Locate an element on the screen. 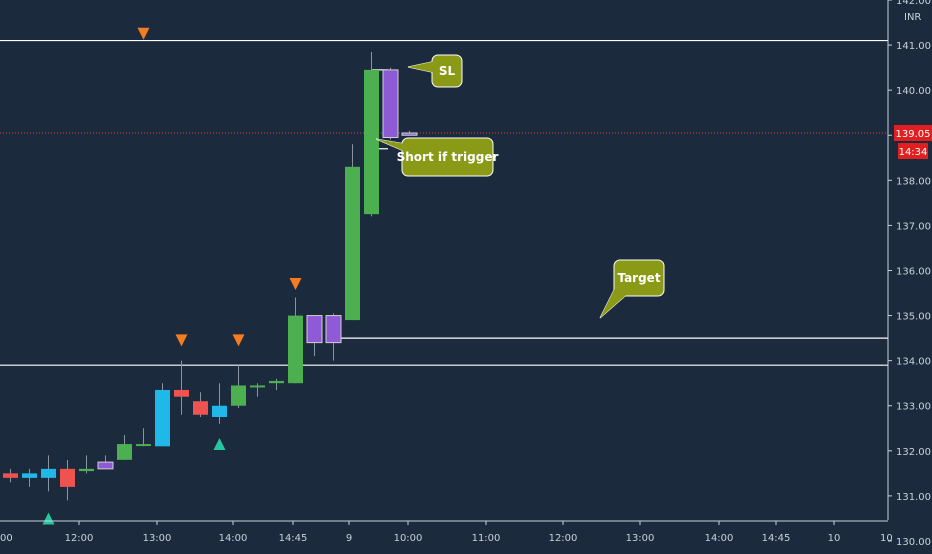 This screenshot has width=932, height=554. last-time-value: 14:34 is located at coordinates (913, 152).